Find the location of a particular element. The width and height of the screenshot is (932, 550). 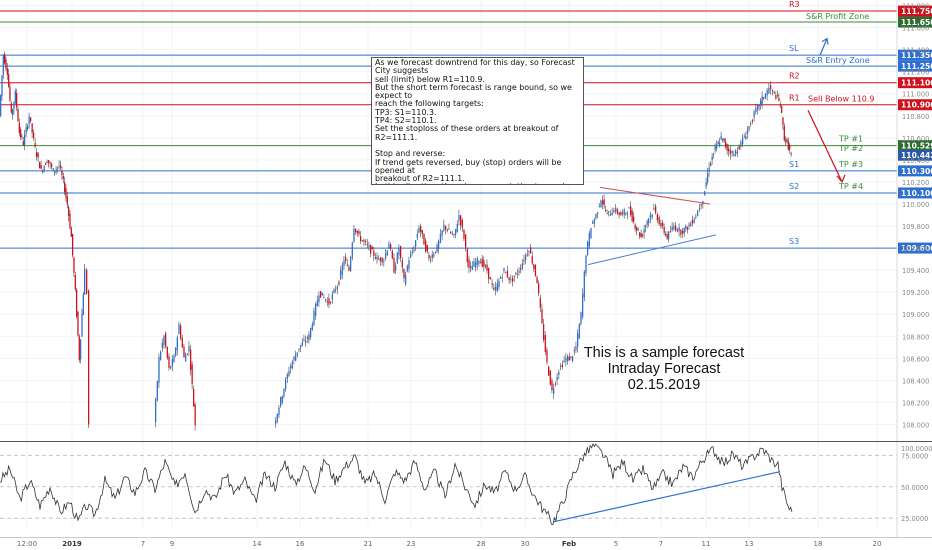

price-tick-label: 110.400 is located at coordinates (915, 161).